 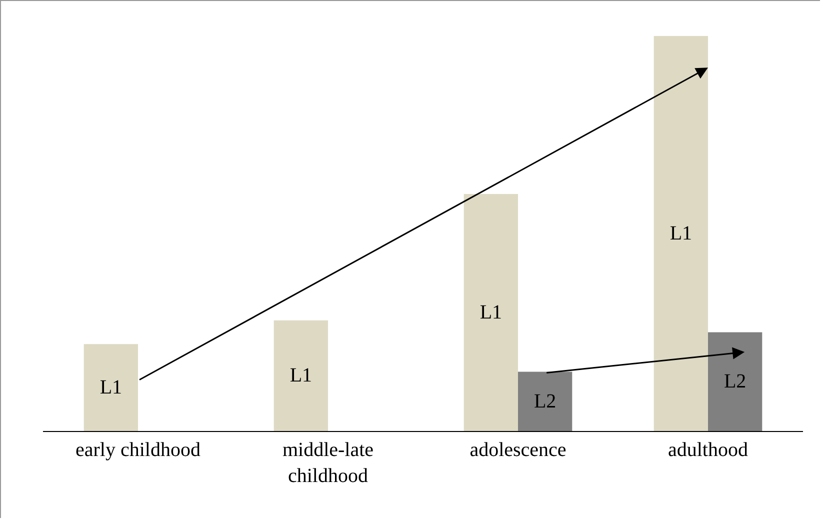 I want to click on x-tick-label: adulthood, so click(x=708, y=450).